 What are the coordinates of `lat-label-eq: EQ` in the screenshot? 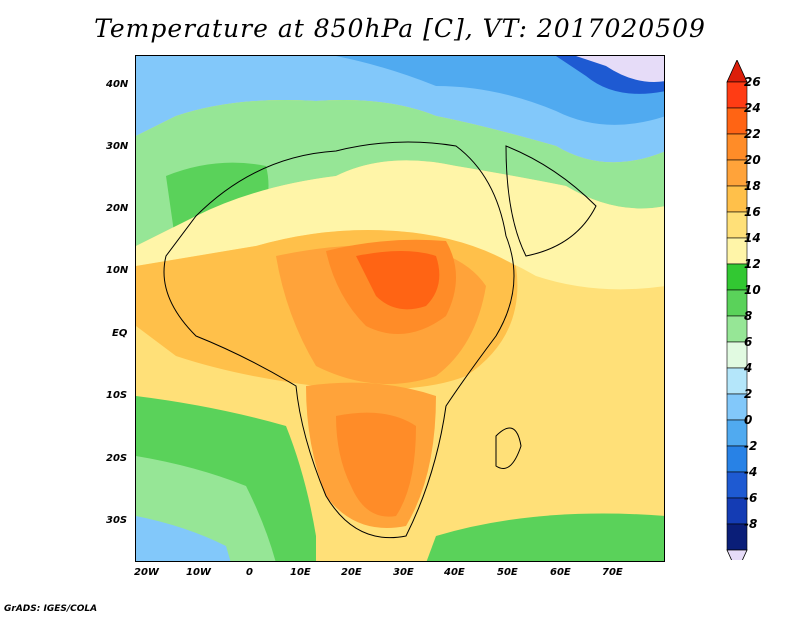 It's located at (120, 333).